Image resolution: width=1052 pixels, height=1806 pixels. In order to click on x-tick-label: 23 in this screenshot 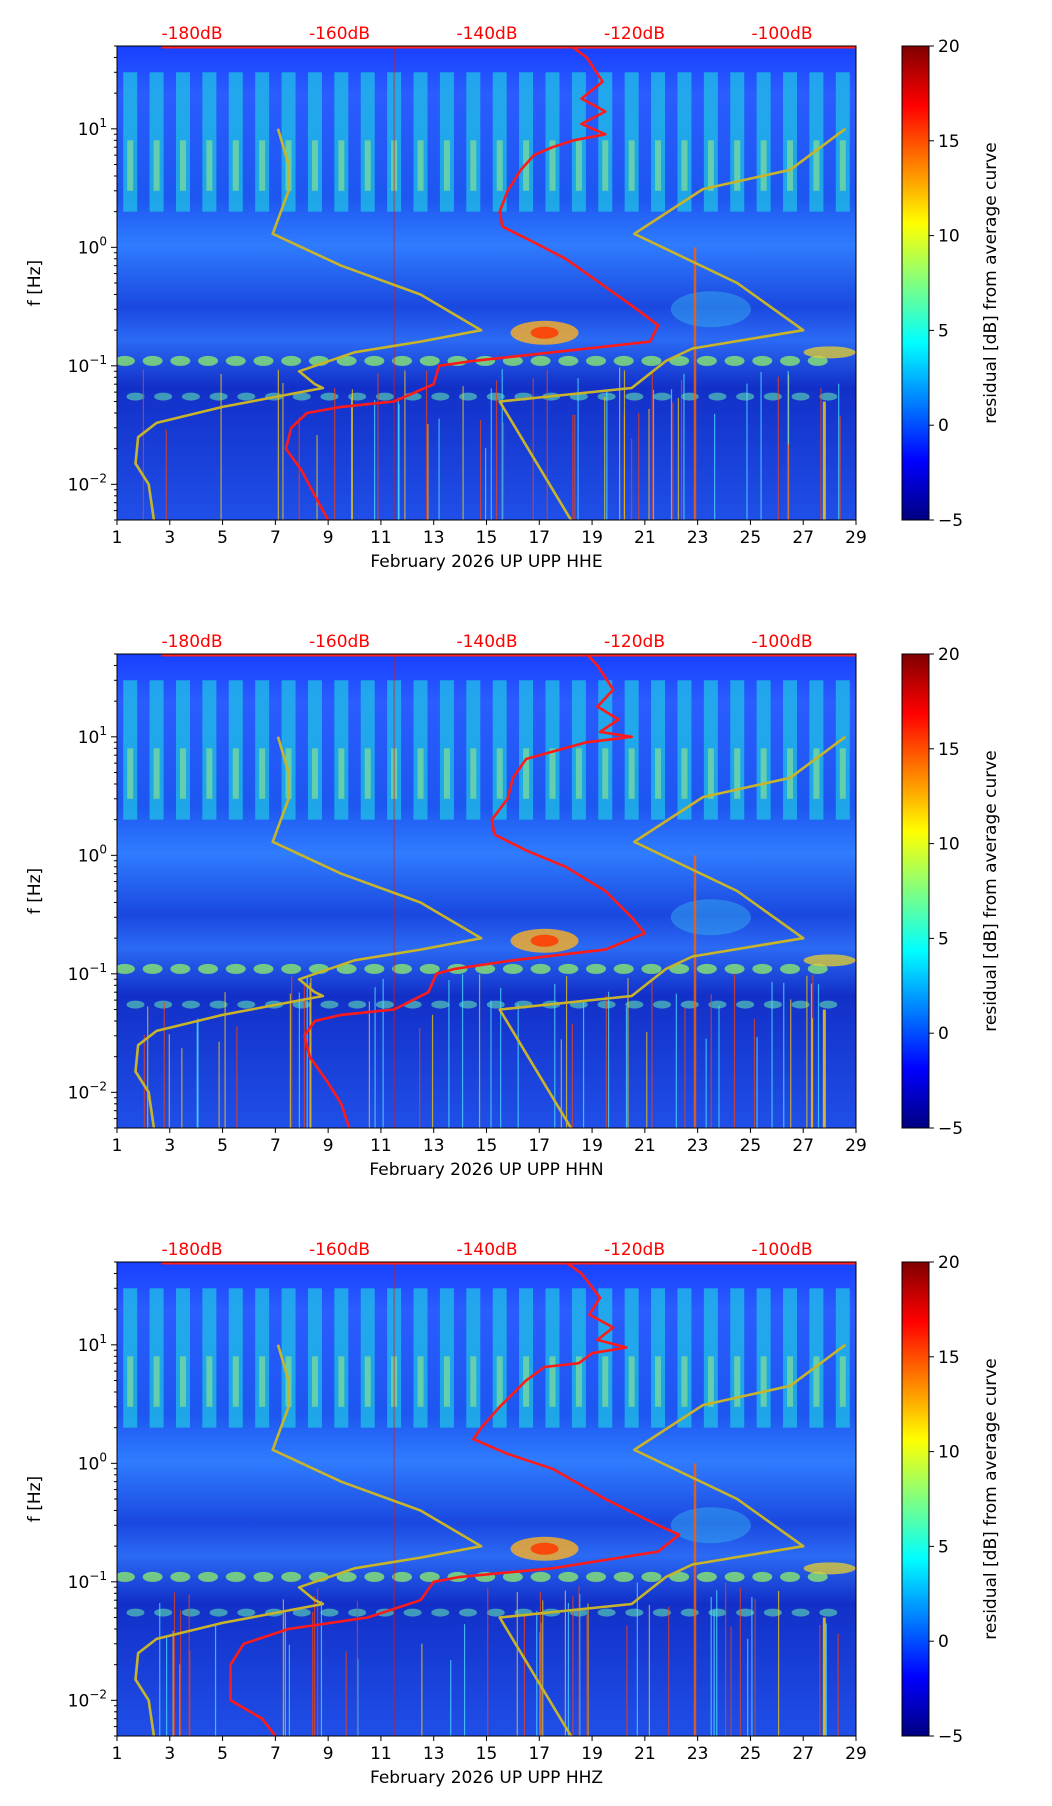, I will do `click(698, 1754)`.